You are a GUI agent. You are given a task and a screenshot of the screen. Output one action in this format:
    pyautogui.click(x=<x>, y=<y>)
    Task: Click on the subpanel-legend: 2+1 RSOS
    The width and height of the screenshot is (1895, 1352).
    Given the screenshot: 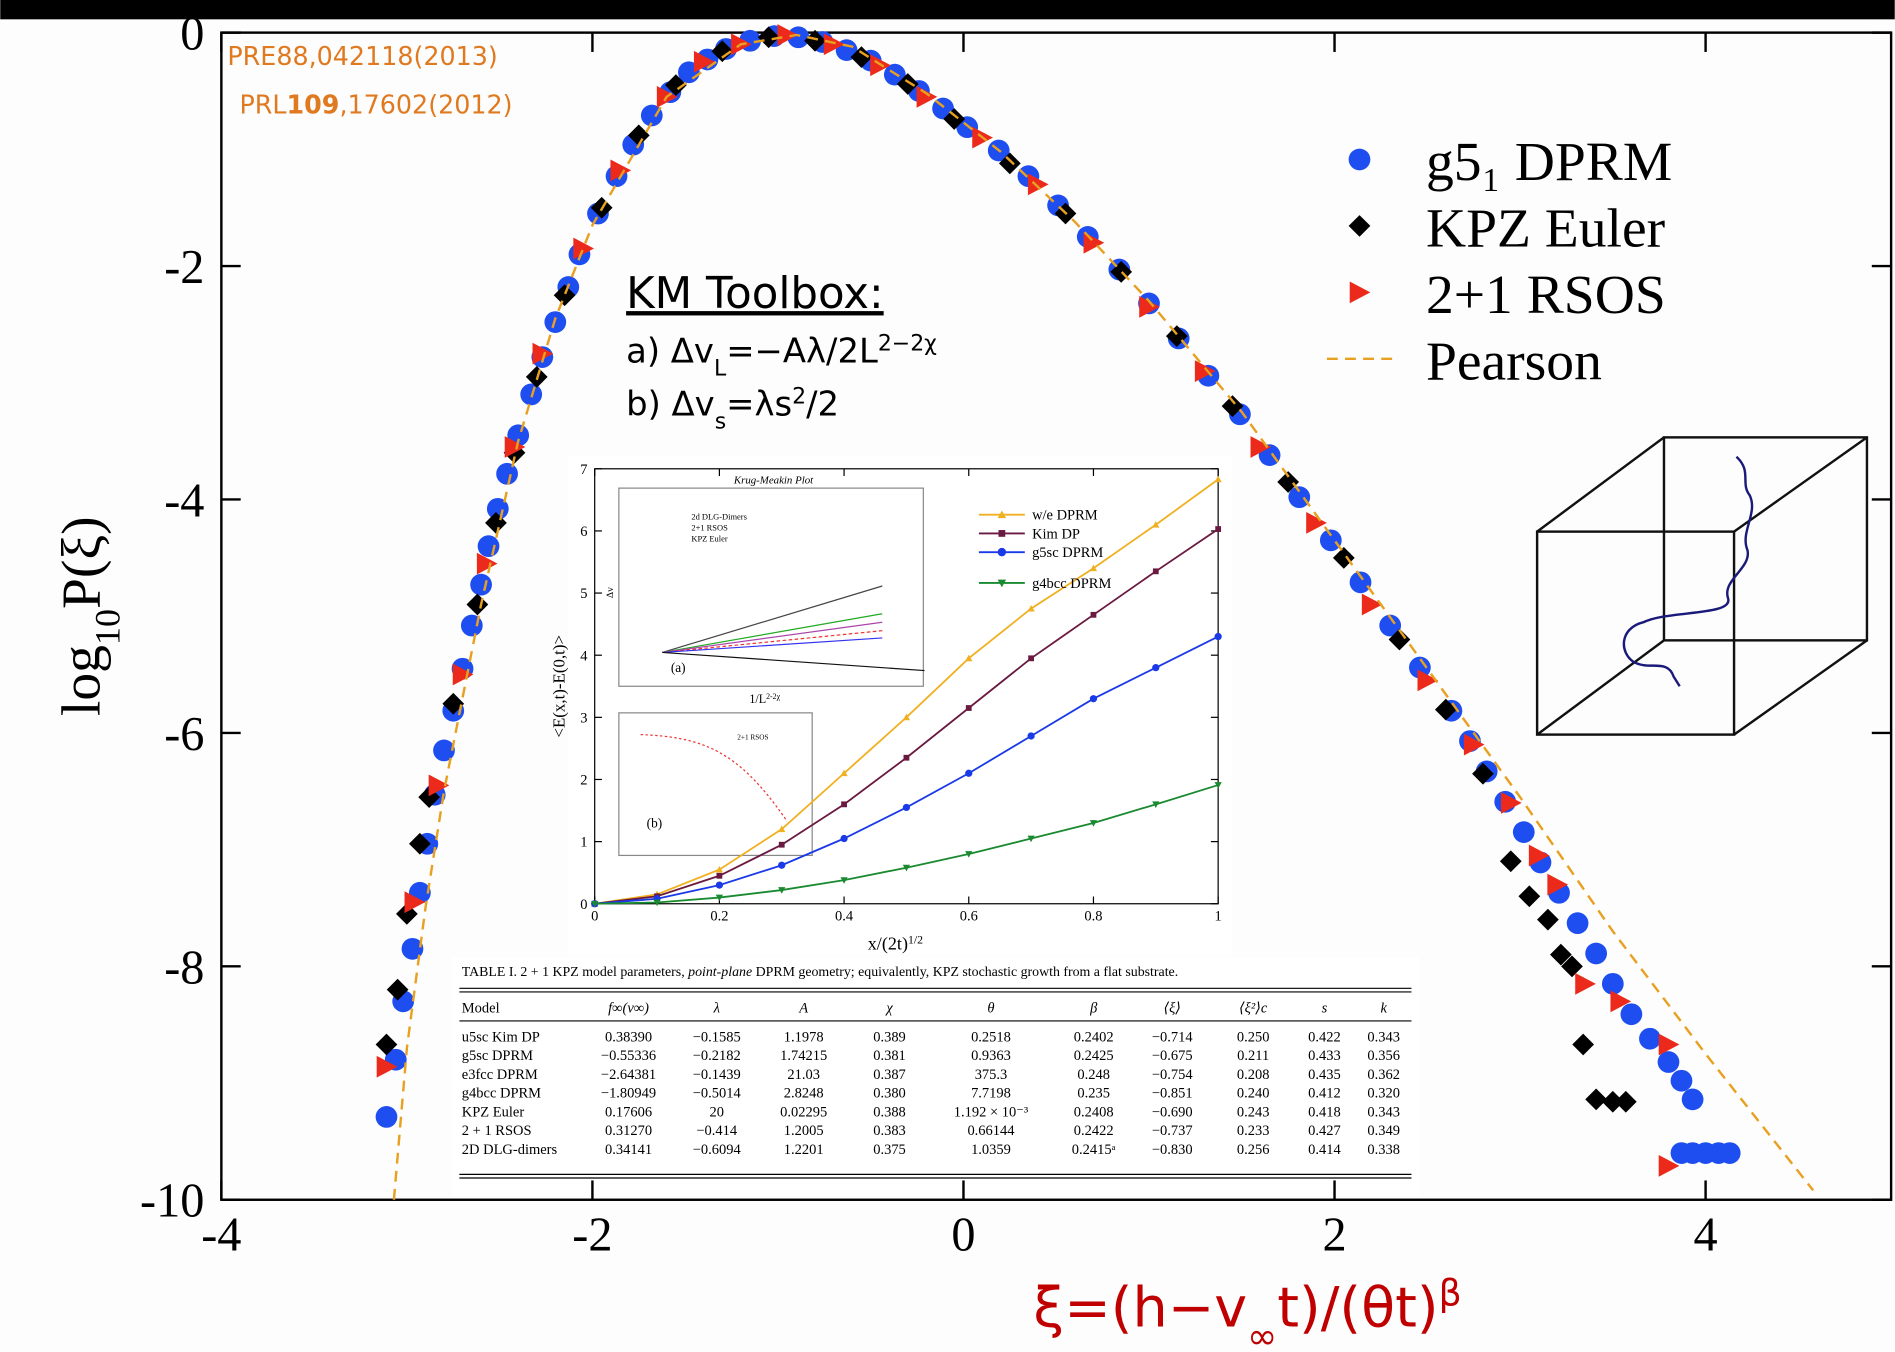 What is the action you would take?
    pyautogui.click(x=752, y=737)
    